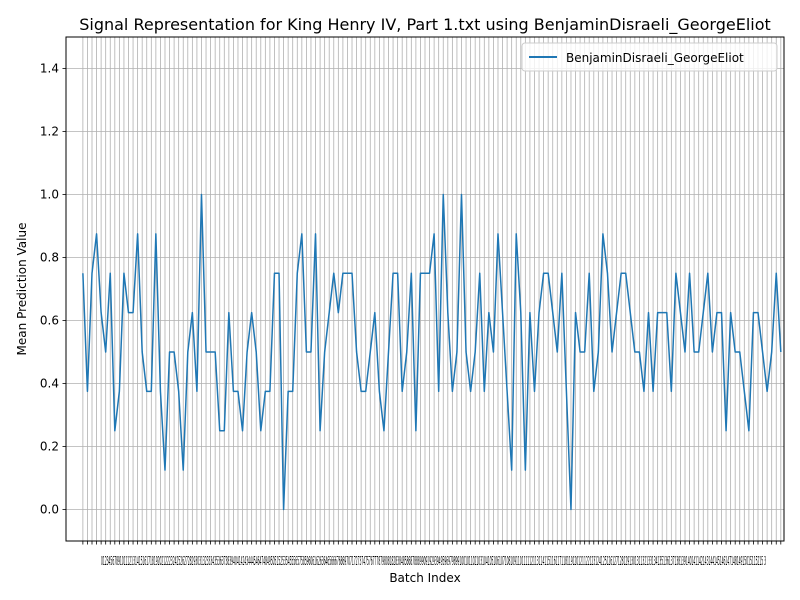  What do you see at coordinates (49, 132) in the screenshot?
I see `y-tick-label: 1.2` at bounding box center [49, 132].